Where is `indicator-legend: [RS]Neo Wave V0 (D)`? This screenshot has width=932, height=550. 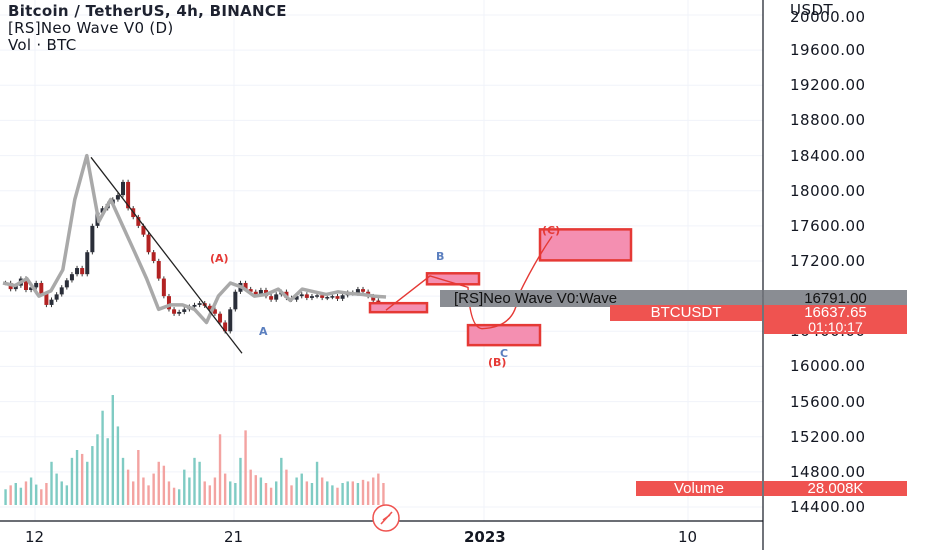
indicator-legend: [RS]Neo Wave V0 (D) is located at coordinates (91, 28).